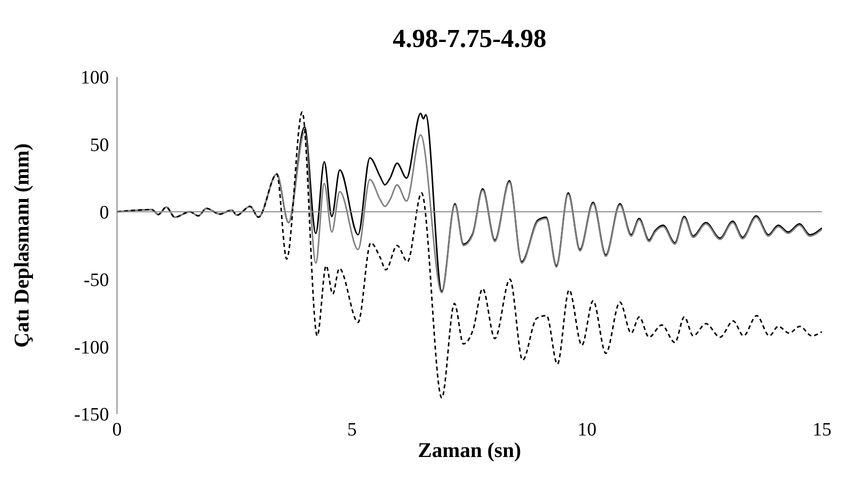 Image resolution: width=842 pixels, height=477 pixels. What do you see at coordinates (352, 429) in the screenshot?
I see `x-tick-label: 5` at bounding box center [352, 429].